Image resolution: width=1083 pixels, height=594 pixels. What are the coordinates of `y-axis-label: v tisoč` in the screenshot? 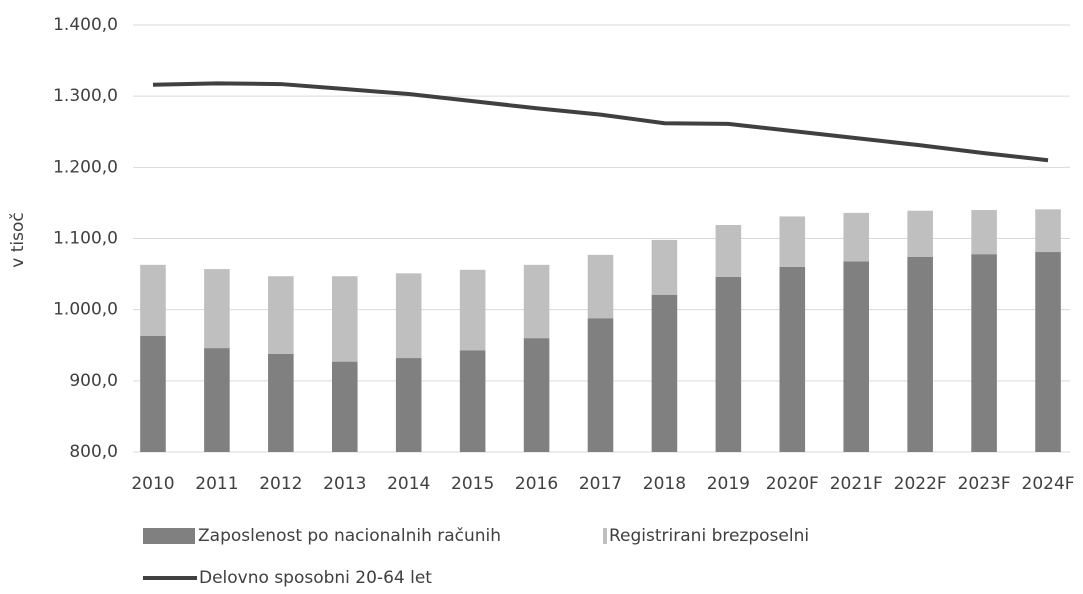 It's located at (18, 239).